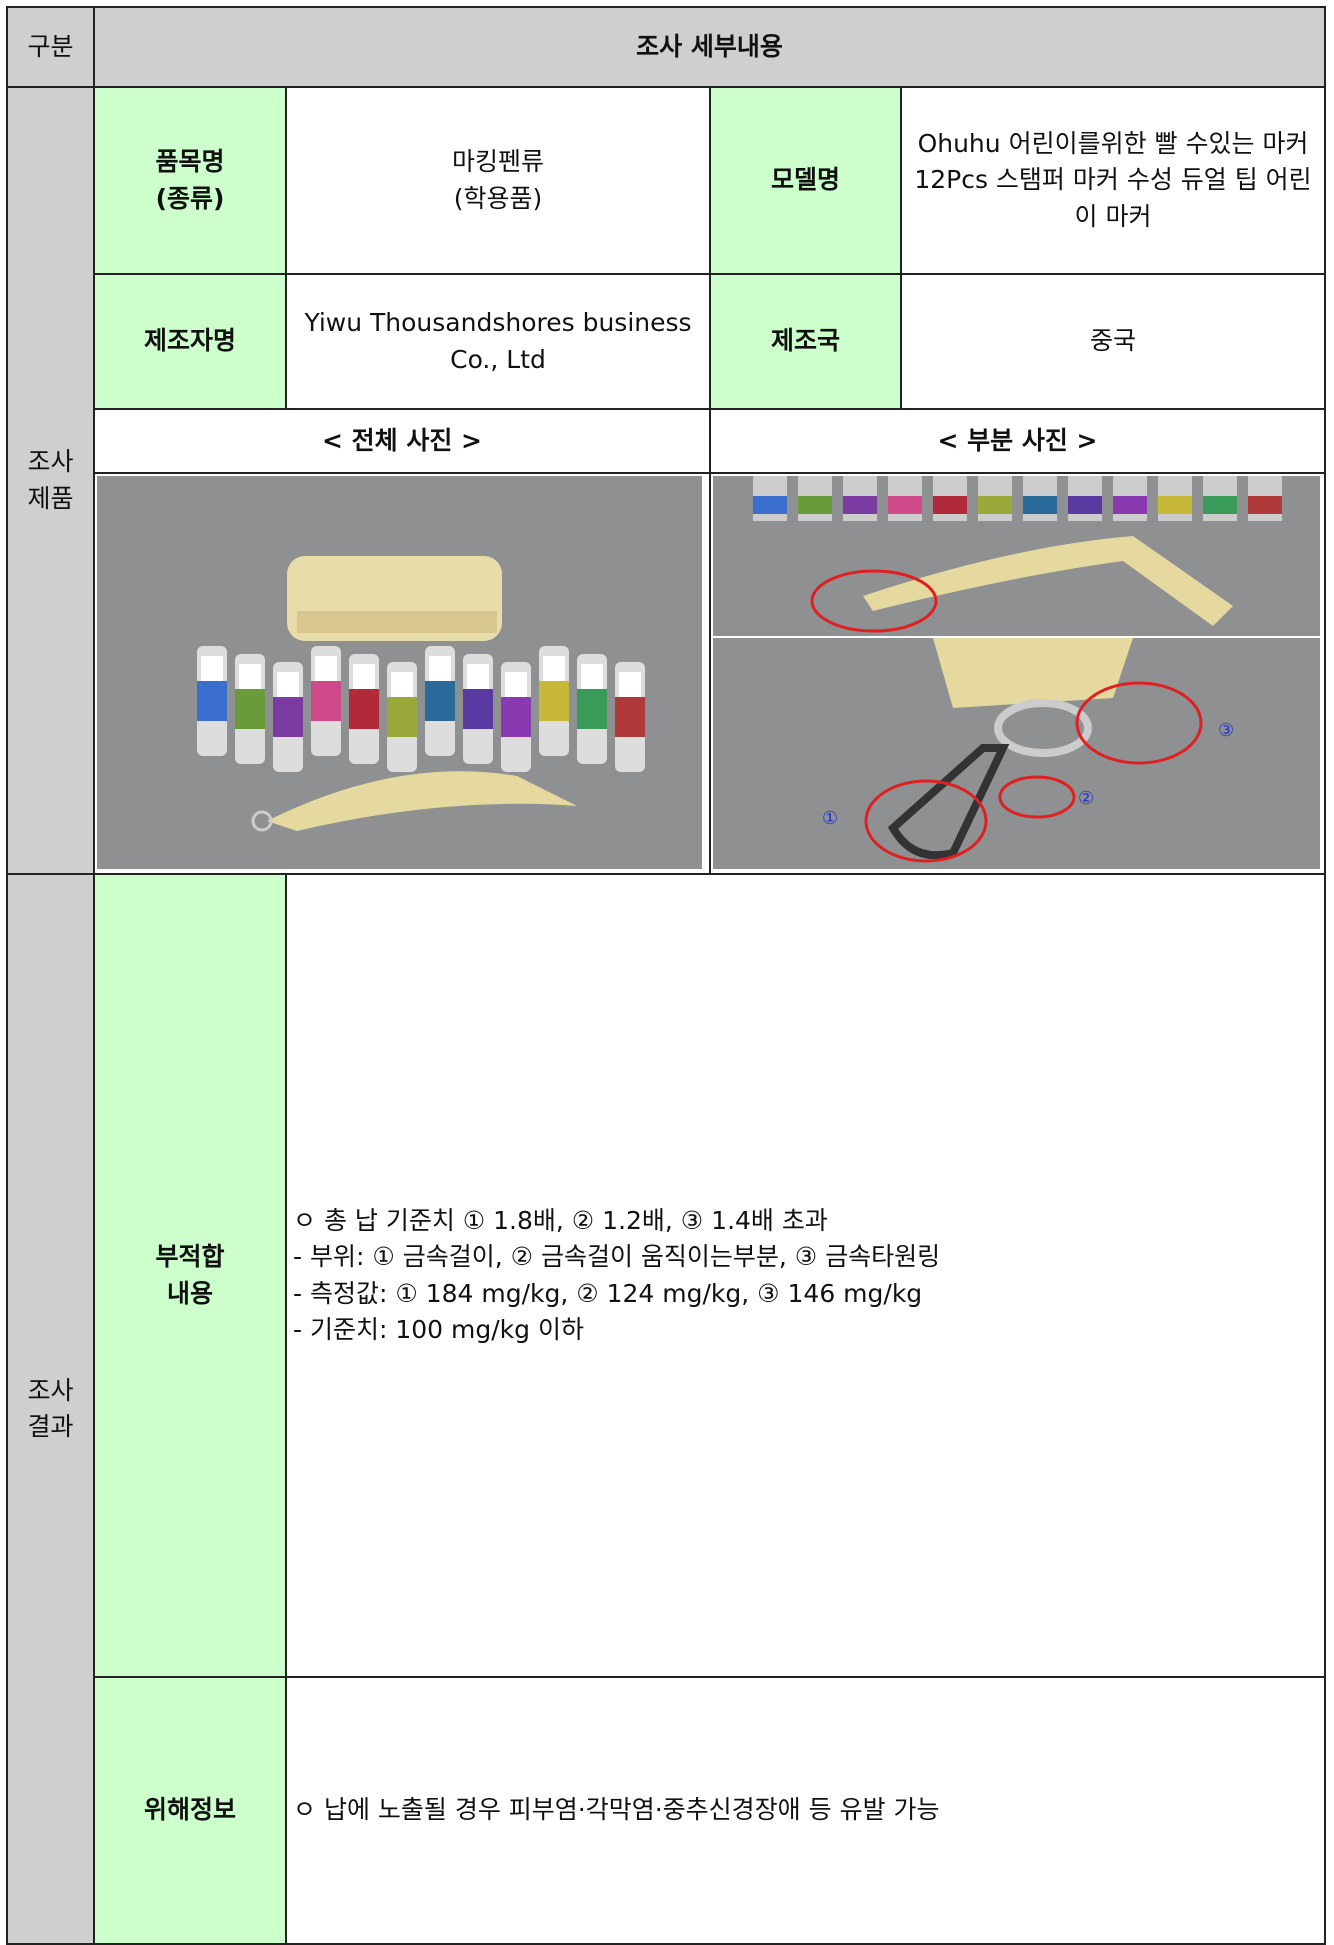 The image size is (1334, 1945). Describe the element at coordinates (402, 441) in the screenshot. I see `photo-caption: < 전체 사진 >` at that location.